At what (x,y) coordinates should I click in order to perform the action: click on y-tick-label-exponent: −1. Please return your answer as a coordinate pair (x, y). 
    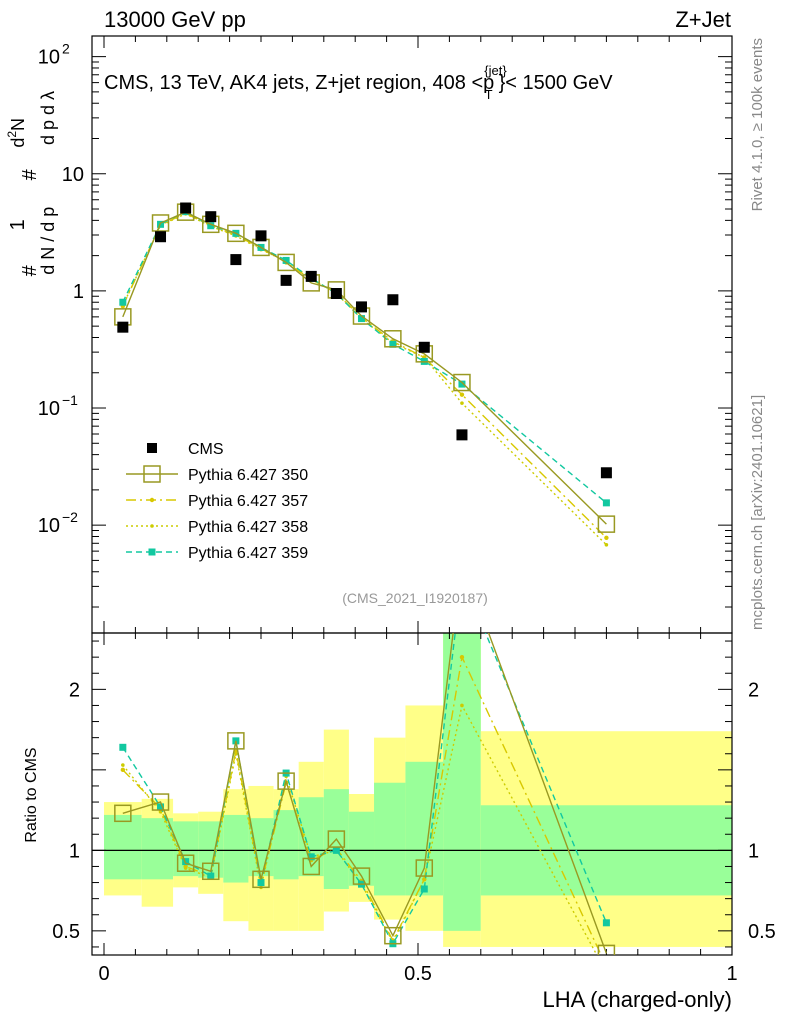
    Looking at the image, I should click on (70, 400).